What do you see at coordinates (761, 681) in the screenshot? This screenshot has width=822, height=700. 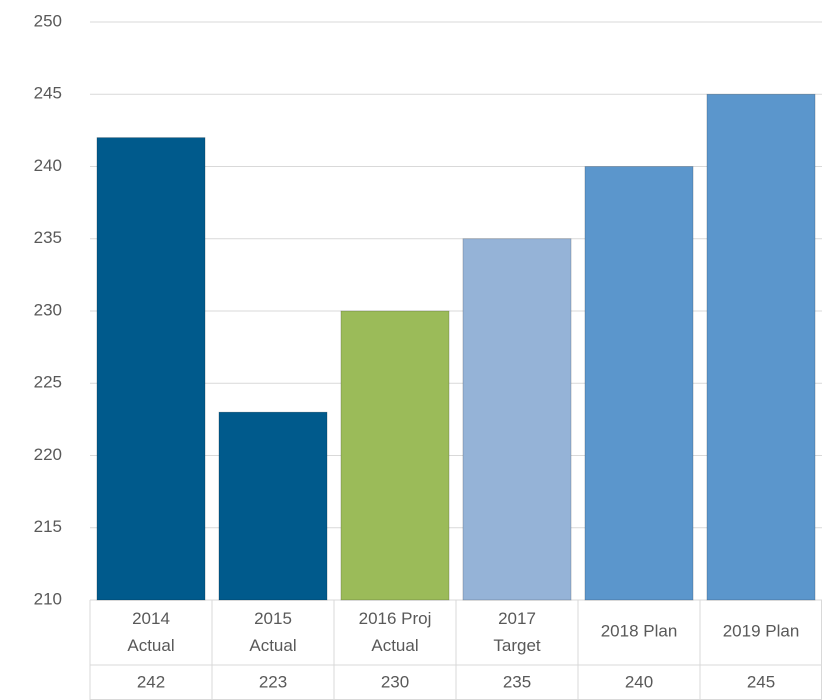 I see `table-value: 245` at bounding box center [761, 681].